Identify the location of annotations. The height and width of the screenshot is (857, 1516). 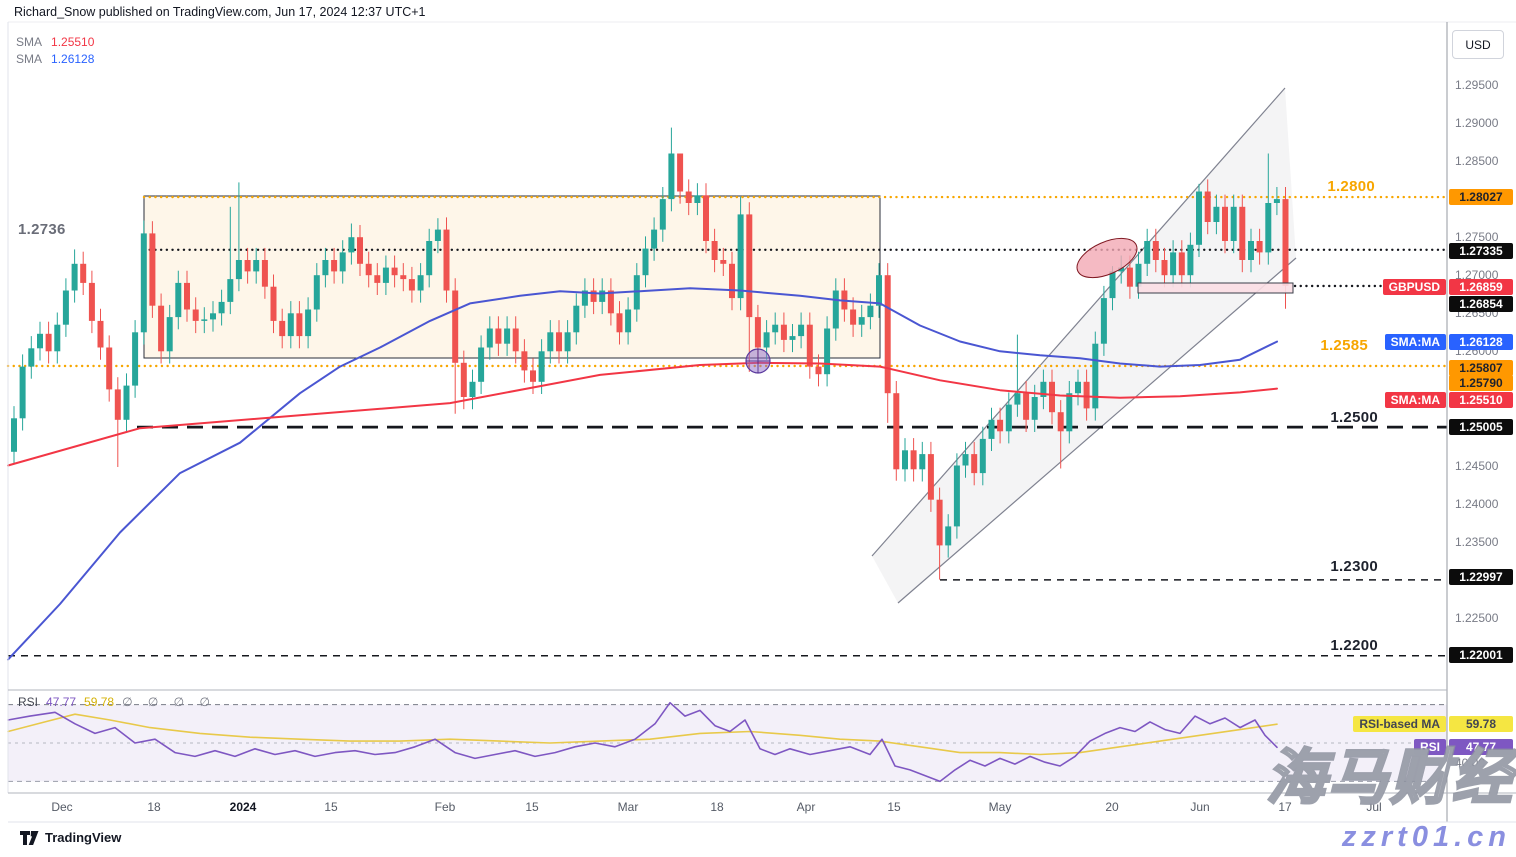
(1019, 305).